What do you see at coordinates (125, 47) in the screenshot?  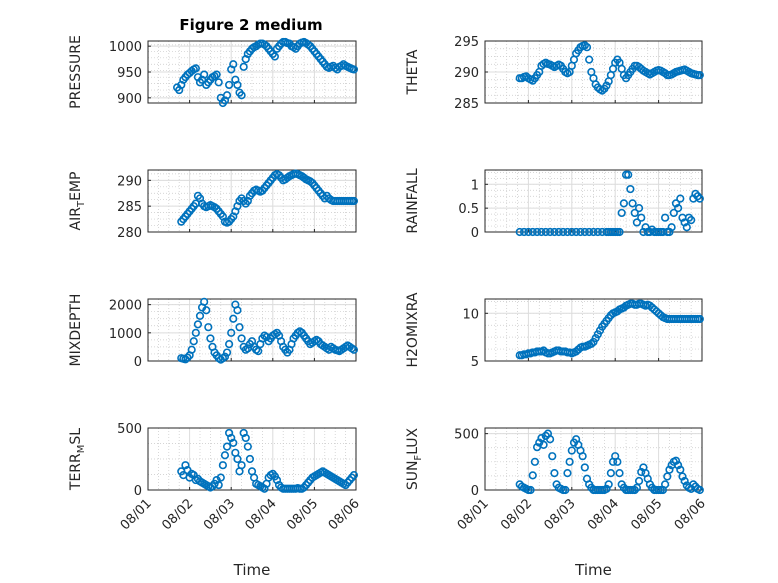 I see `y-tick-label: 1000` at bounding box center [125, 47].